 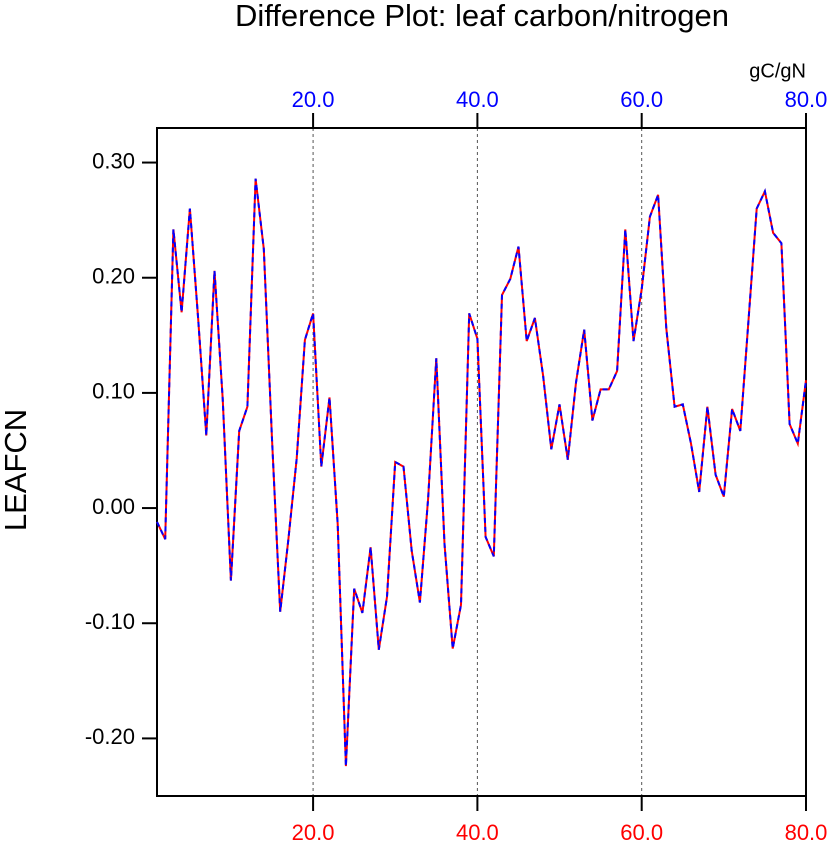 What do you see at coordinates (313, 832) in the screenshot?
I see `x-tick-label: 20.0` at bounding box center [313, 832].